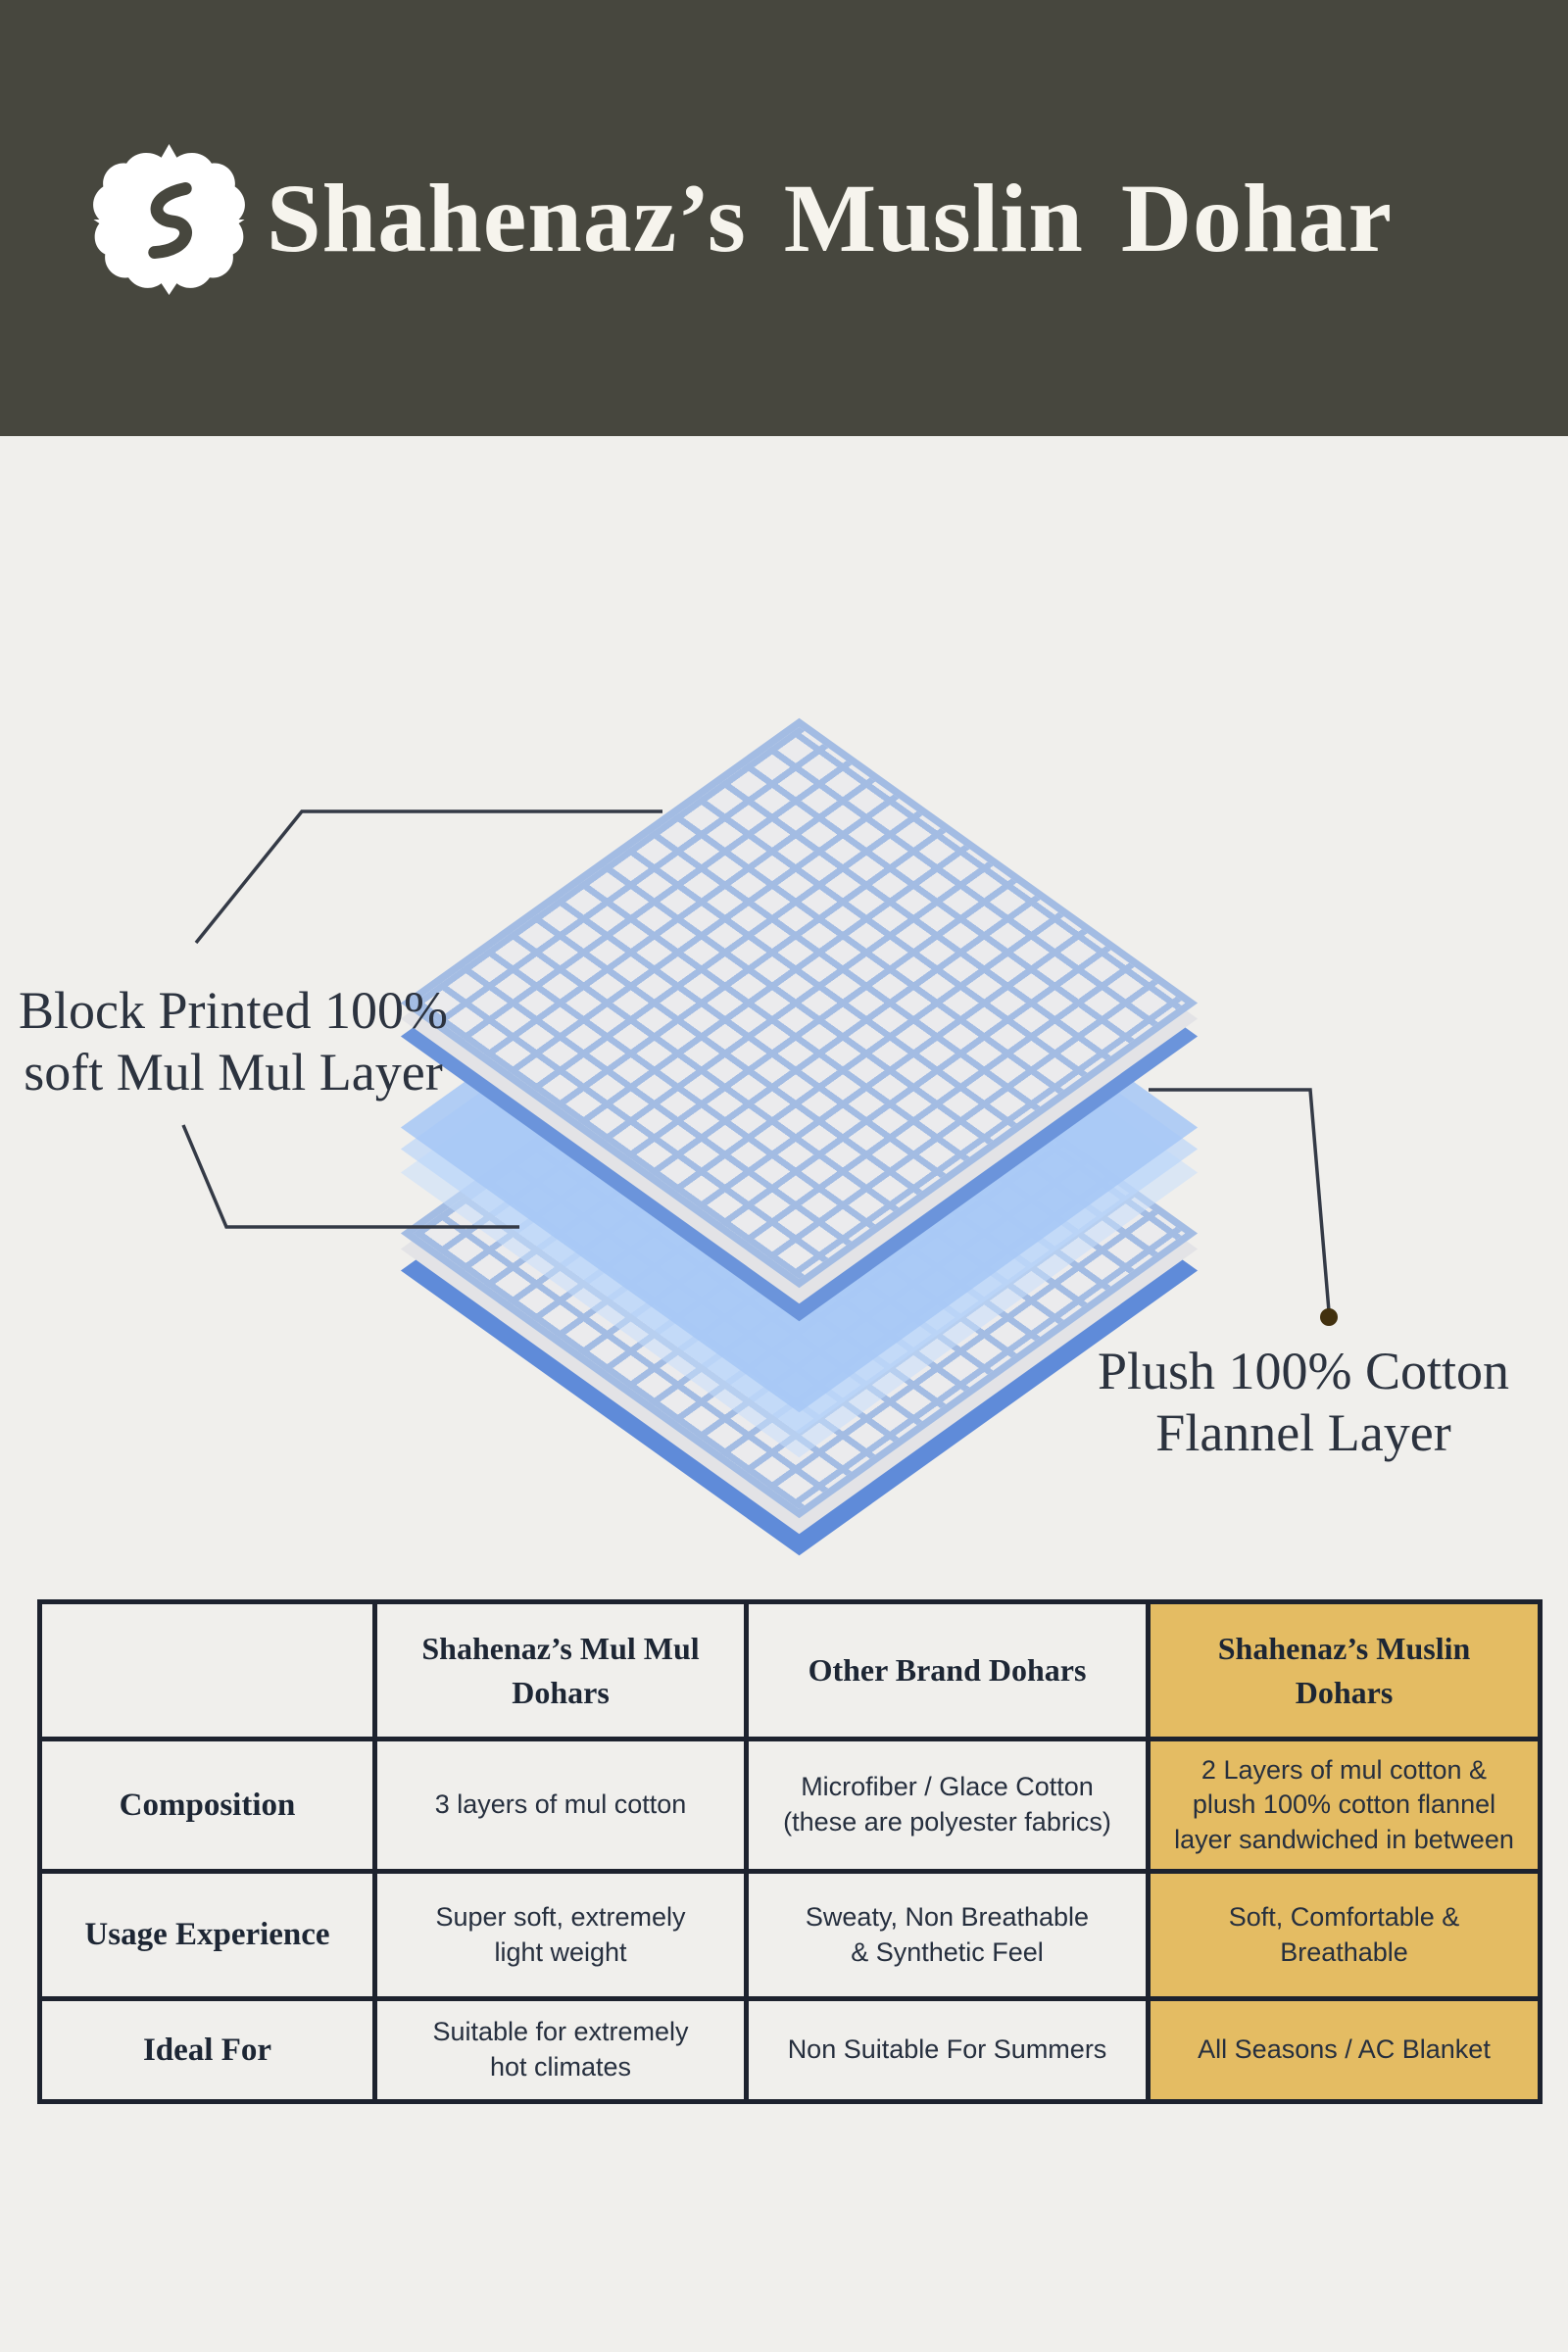  I want to click on mul-mul-layer-label-line2: soft Mul Mul Layer, so click(233, 1072).